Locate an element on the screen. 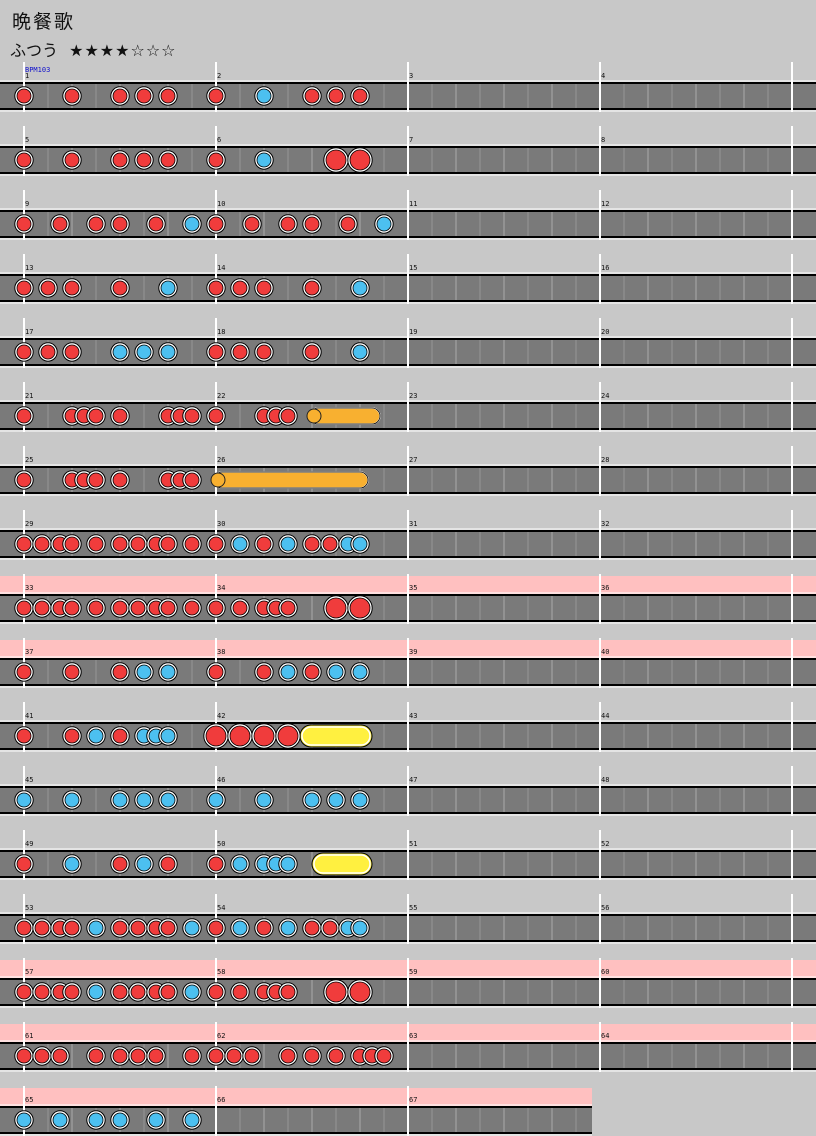 The height and width of the screenshot is (1136, 816). measure-number: 53 is located at coordinates (29, 908).